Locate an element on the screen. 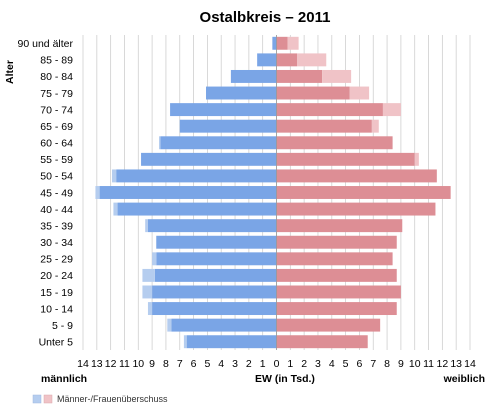 This screenshot has height=410, width=500. category-label-4: 70 - 74 is located at coordinates (56, 110).